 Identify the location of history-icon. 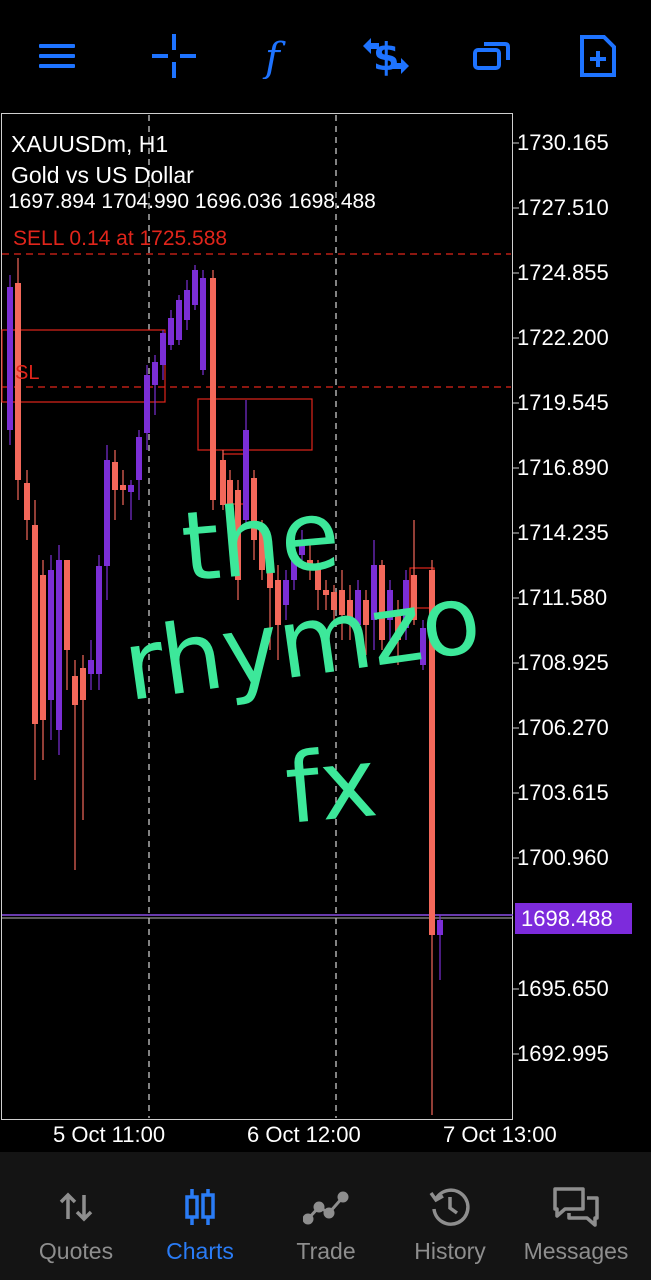
(450, 1207).